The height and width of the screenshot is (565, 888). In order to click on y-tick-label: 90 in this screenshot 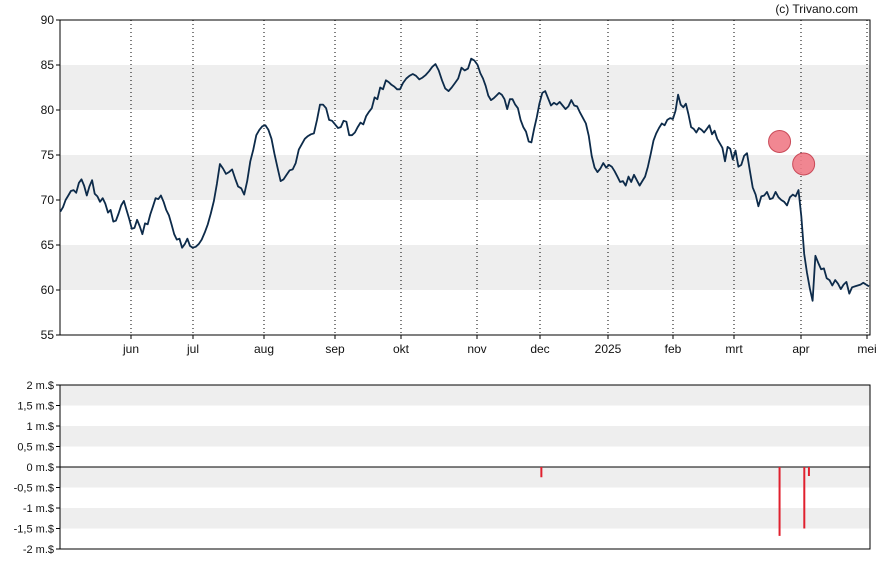, I will do `click(48, 20)`.